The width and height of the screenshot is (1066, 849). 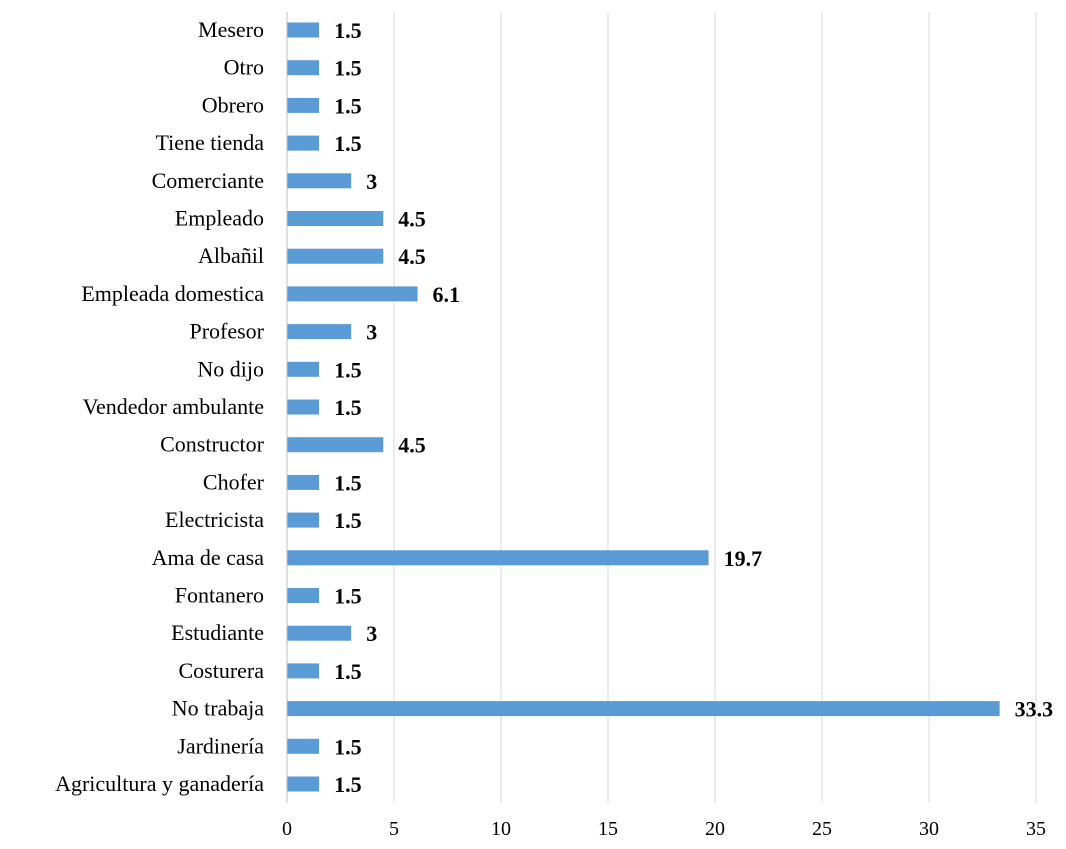 I want to click on data-label: 33.3, so click(x=1034, y=709).